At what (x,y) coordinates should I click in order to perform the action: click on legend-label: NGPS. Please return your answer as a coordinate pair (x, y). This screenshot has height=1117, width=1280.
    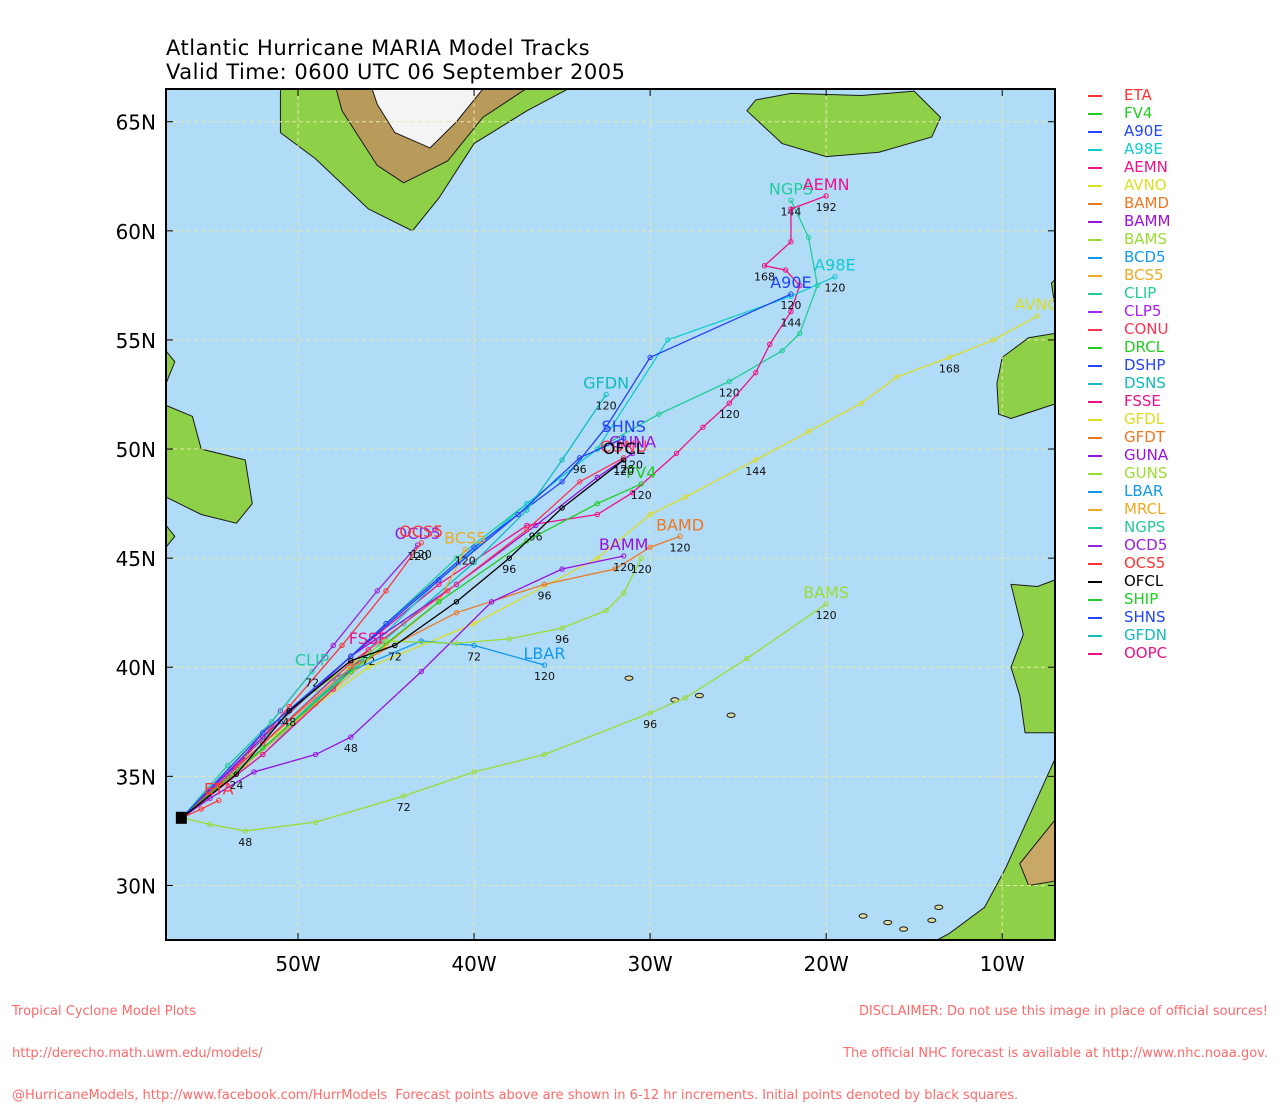
    Looking at the image, I should click on (1145, 527).